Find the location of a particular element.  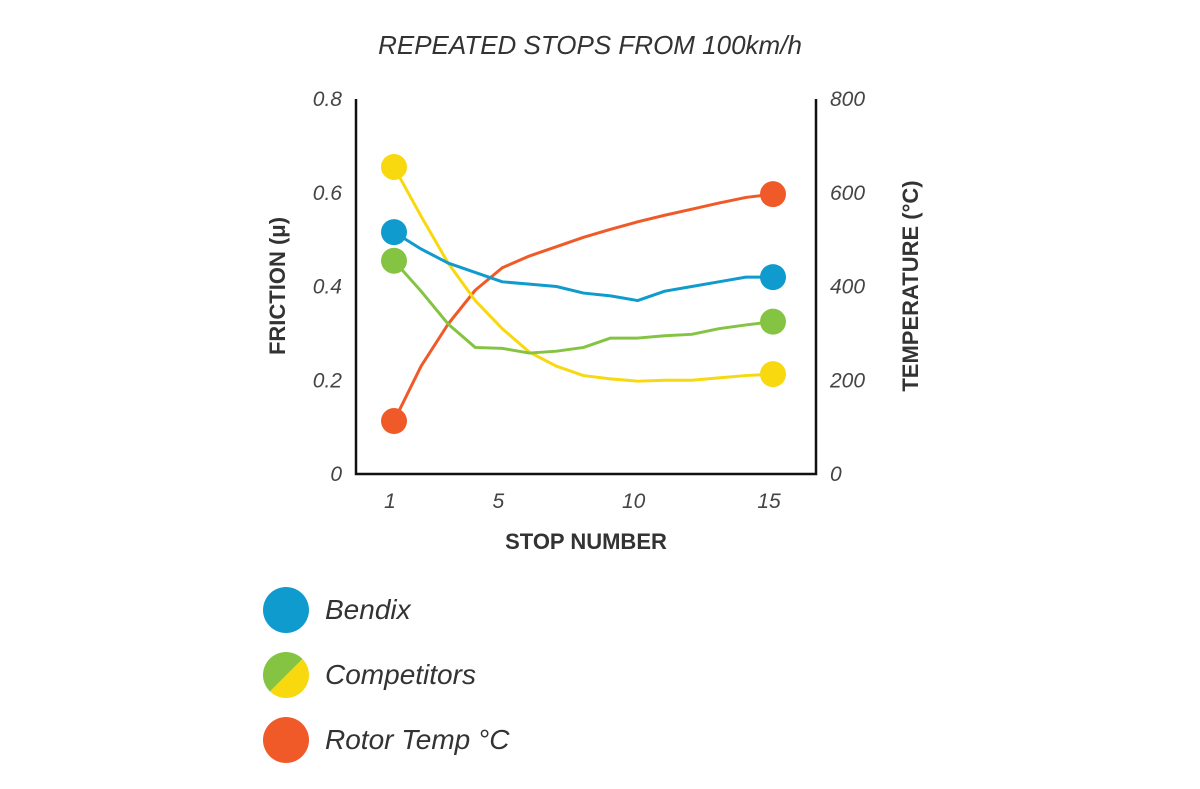

chart-title: REPEATED STOPS FROM 100km/h is located at coordinates (590, 45).